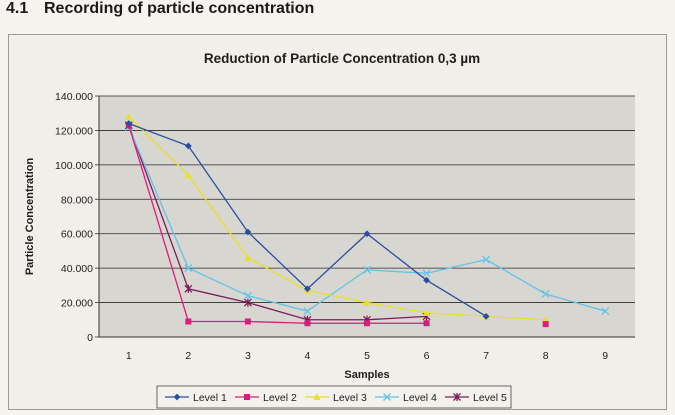  What do you see at coordinates (486, 356) in the screenshot?
I see `x-tick-label: 7` at bounding box center [486, 356].